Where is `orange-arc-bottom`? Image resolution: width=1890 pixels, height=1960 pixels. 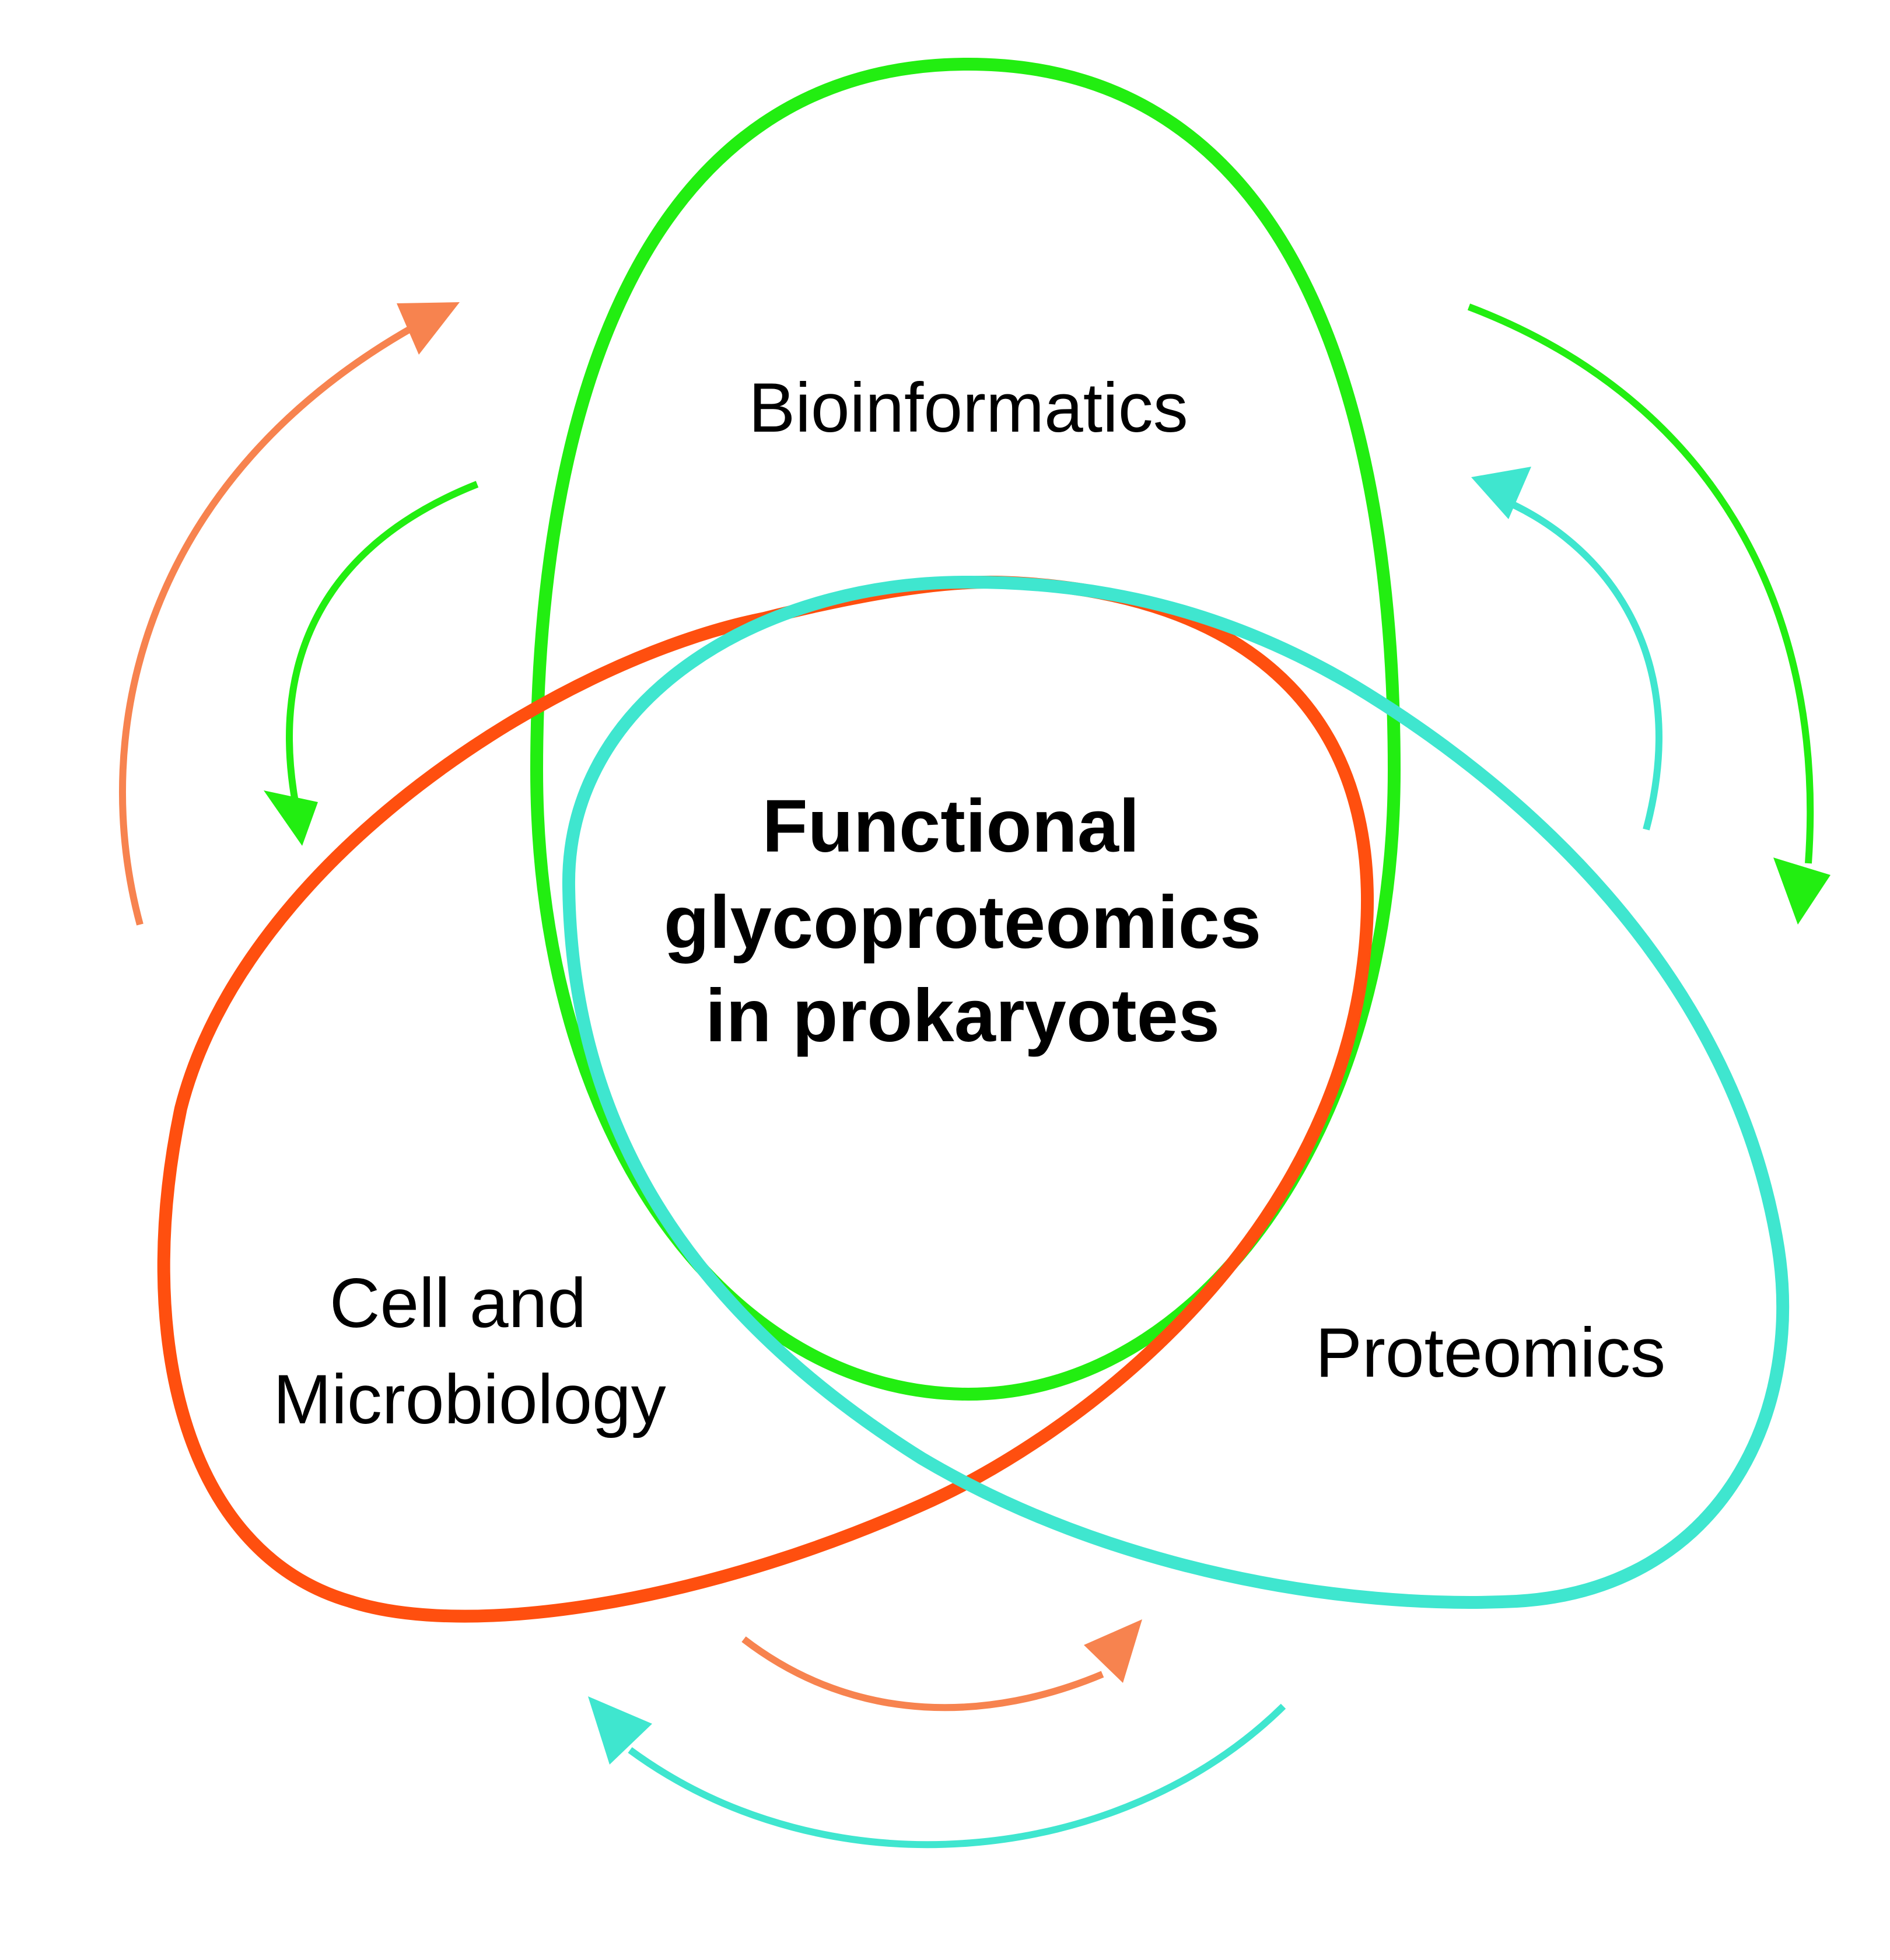 orange-arc-bottom is located at coordinates (922, 1674).